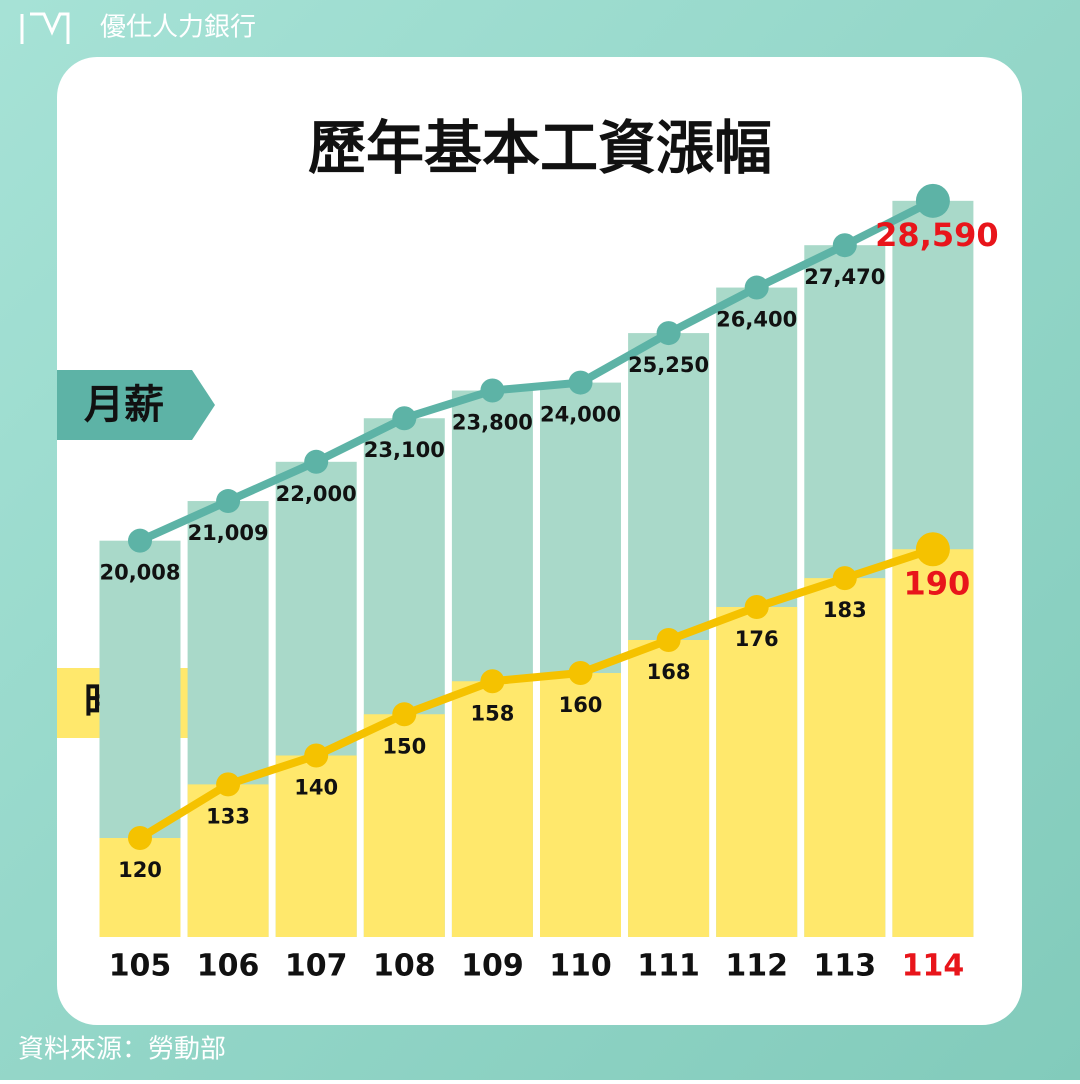  I want to click on data-label: 158, so click(492, 713).